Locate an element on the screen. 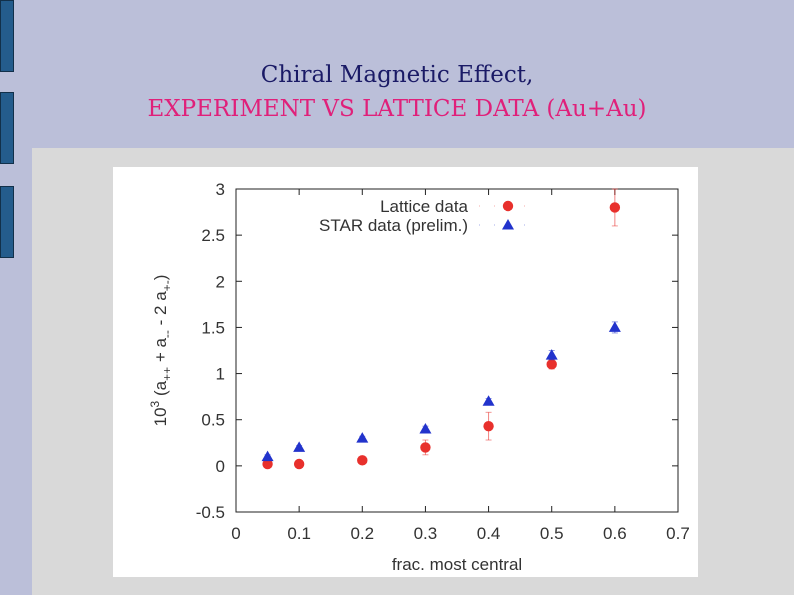  data-point-s0-p4 is located at coordinates (488, 426).